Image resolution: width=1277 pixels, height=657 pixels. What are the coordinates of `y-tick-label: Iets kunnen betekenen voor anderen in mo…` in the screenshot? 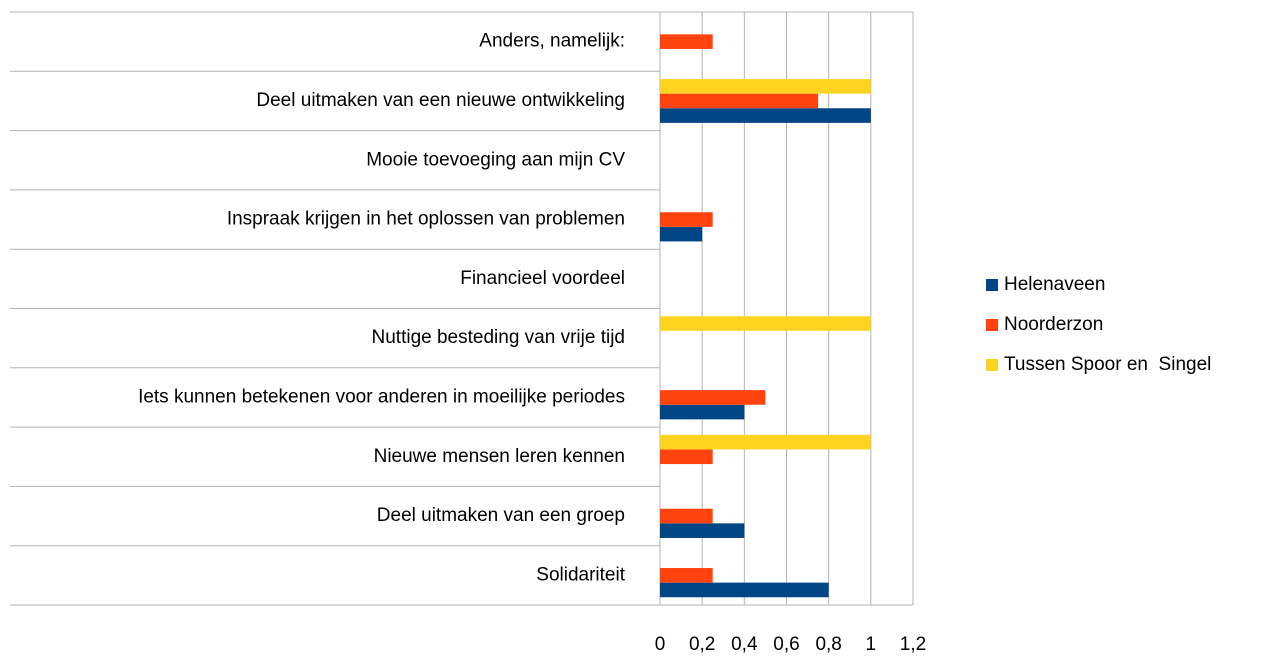 It's located at (381, 396).